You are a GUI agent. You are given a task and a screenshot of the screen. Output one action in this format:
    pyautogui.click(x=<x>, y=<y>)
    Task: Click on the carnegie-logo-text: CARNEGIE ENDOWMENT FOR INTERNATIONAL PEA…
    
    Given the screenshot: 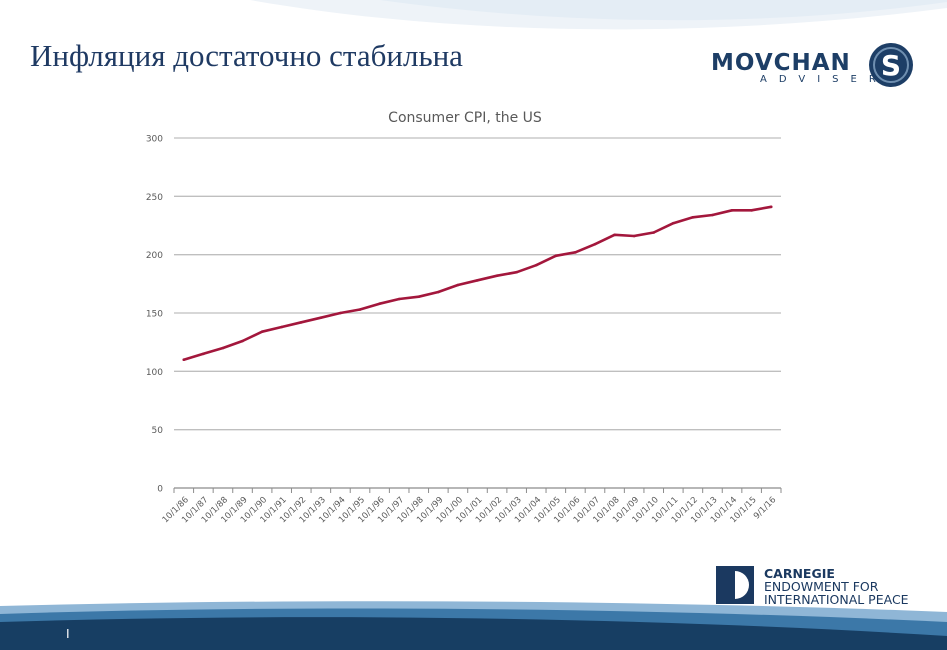 What is the action you would take?
    pyautogui.click(x=836, y=586)
    